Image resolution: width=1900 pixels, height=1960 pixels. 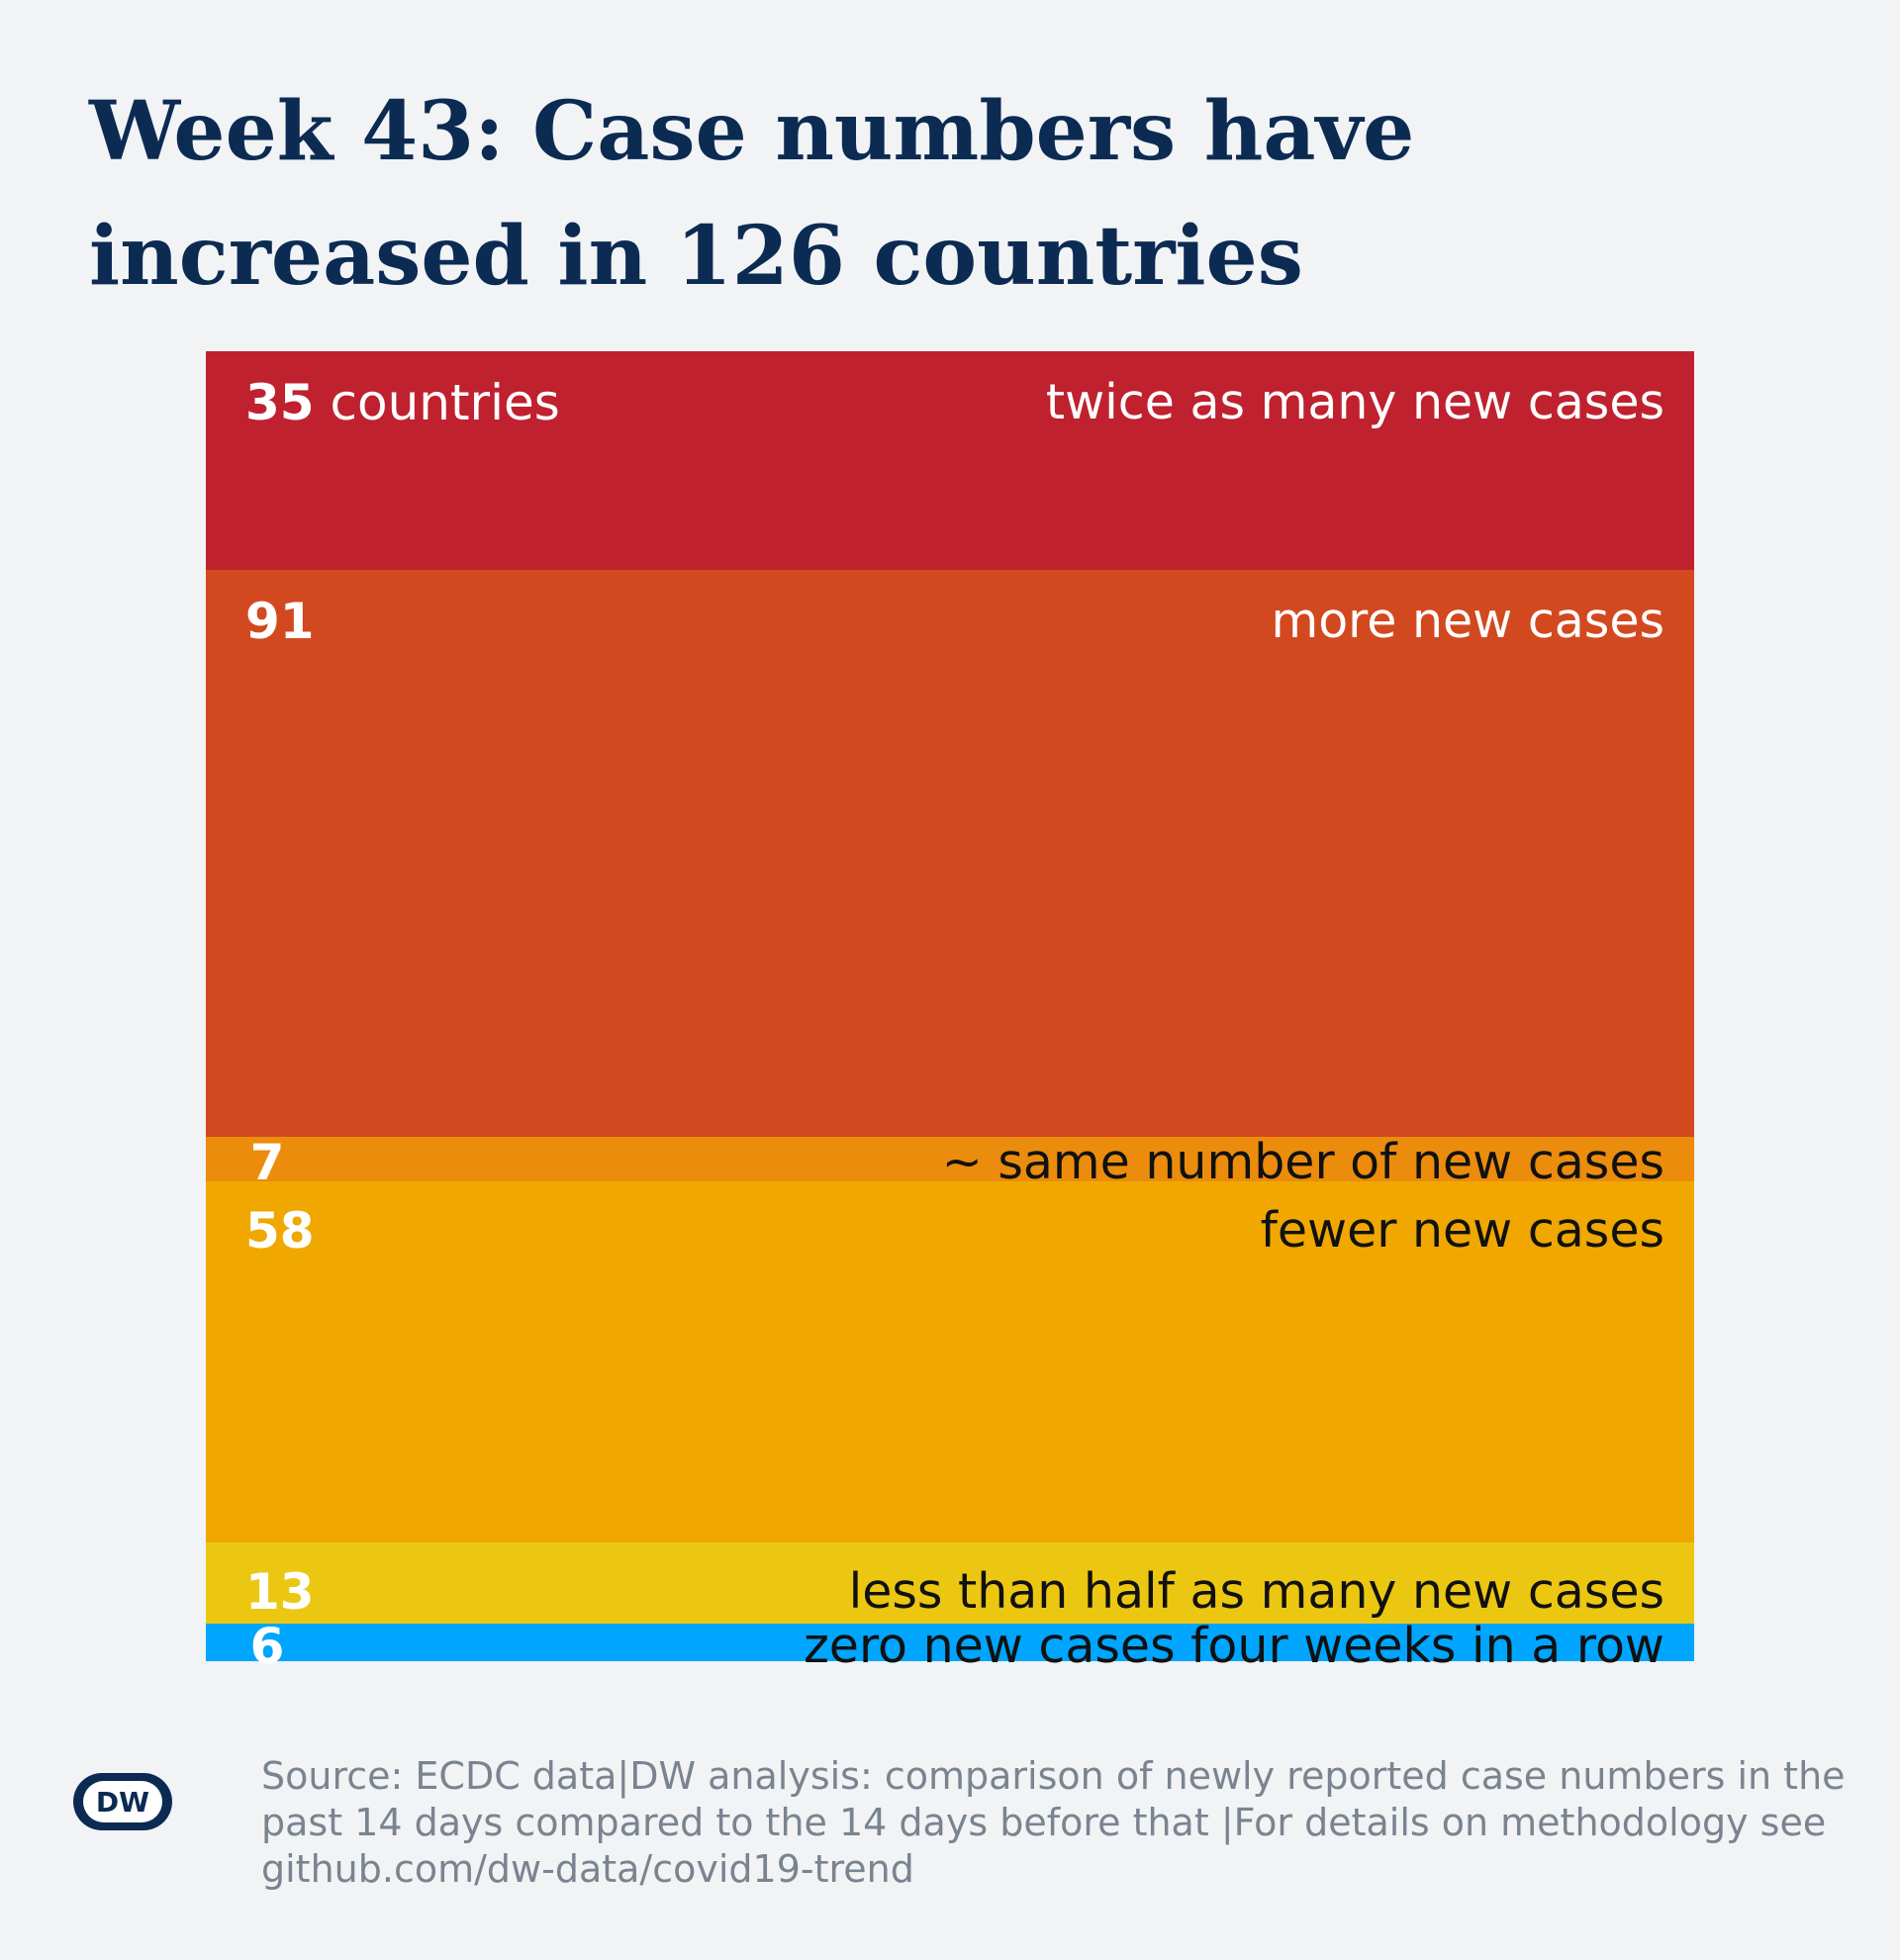 I want to click on segment-count: 58, so click(x=280, y=1230).